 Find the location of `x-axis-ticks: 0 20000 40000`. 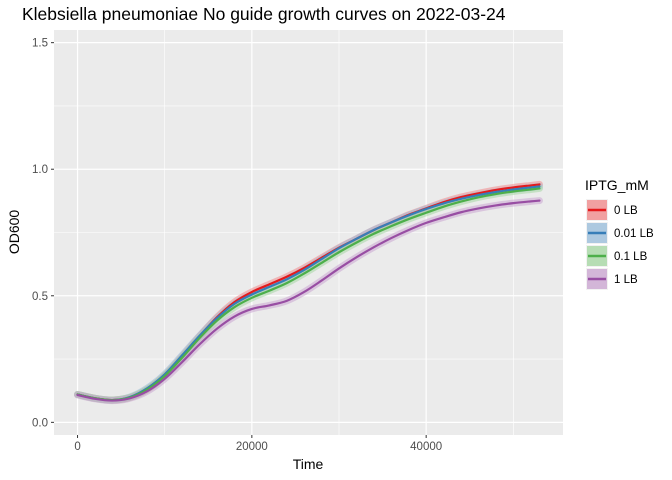

x-axis-ticks: 0 20000 40000 is located at coordinates (258, 444).